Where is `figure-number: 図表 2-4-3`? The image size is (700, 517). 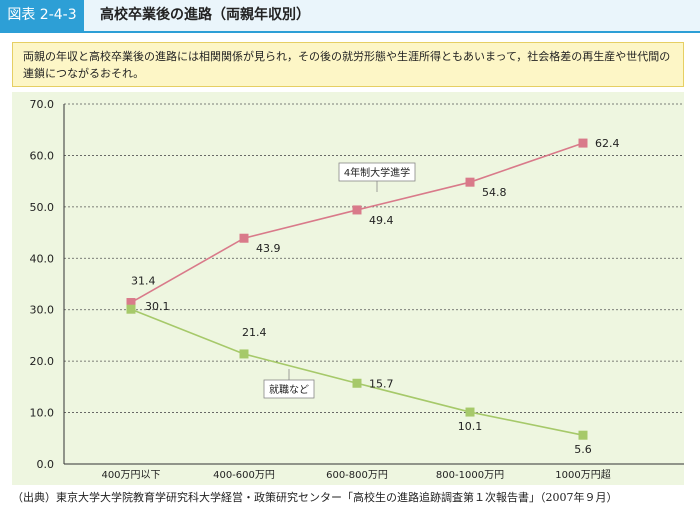 figure-number: 図表 2-4-3 is located at coordinates (42, 15).